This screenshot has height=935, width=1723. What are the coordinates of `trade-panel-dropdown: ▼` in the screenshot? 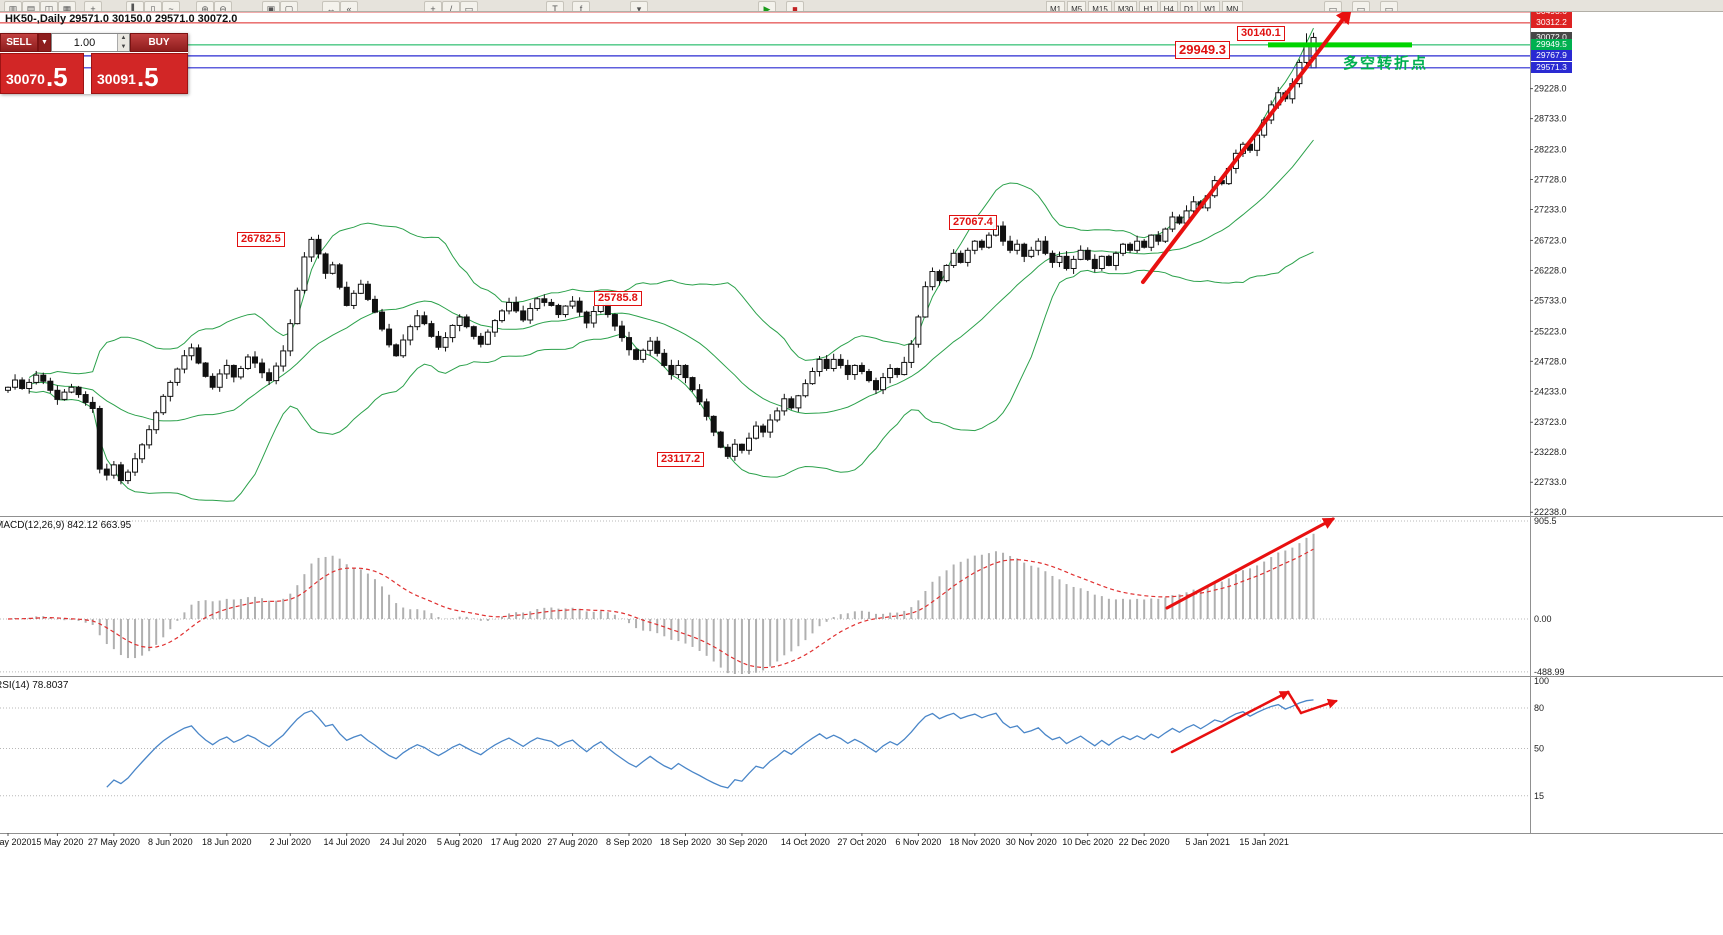 It's located at (44, 42).